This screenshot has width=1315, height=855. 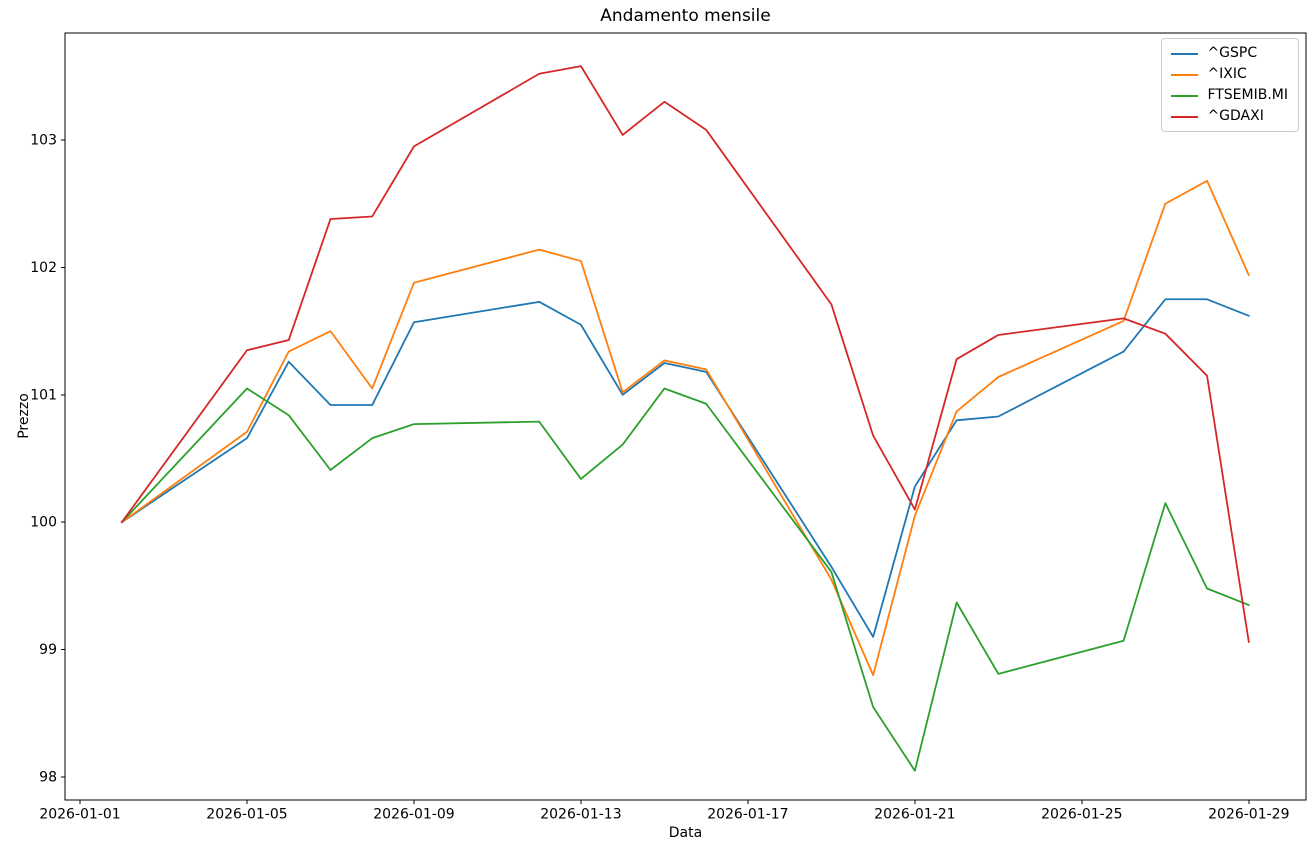 I want to click on legend-label: ^IXIC, so click(x=1227, y=74).